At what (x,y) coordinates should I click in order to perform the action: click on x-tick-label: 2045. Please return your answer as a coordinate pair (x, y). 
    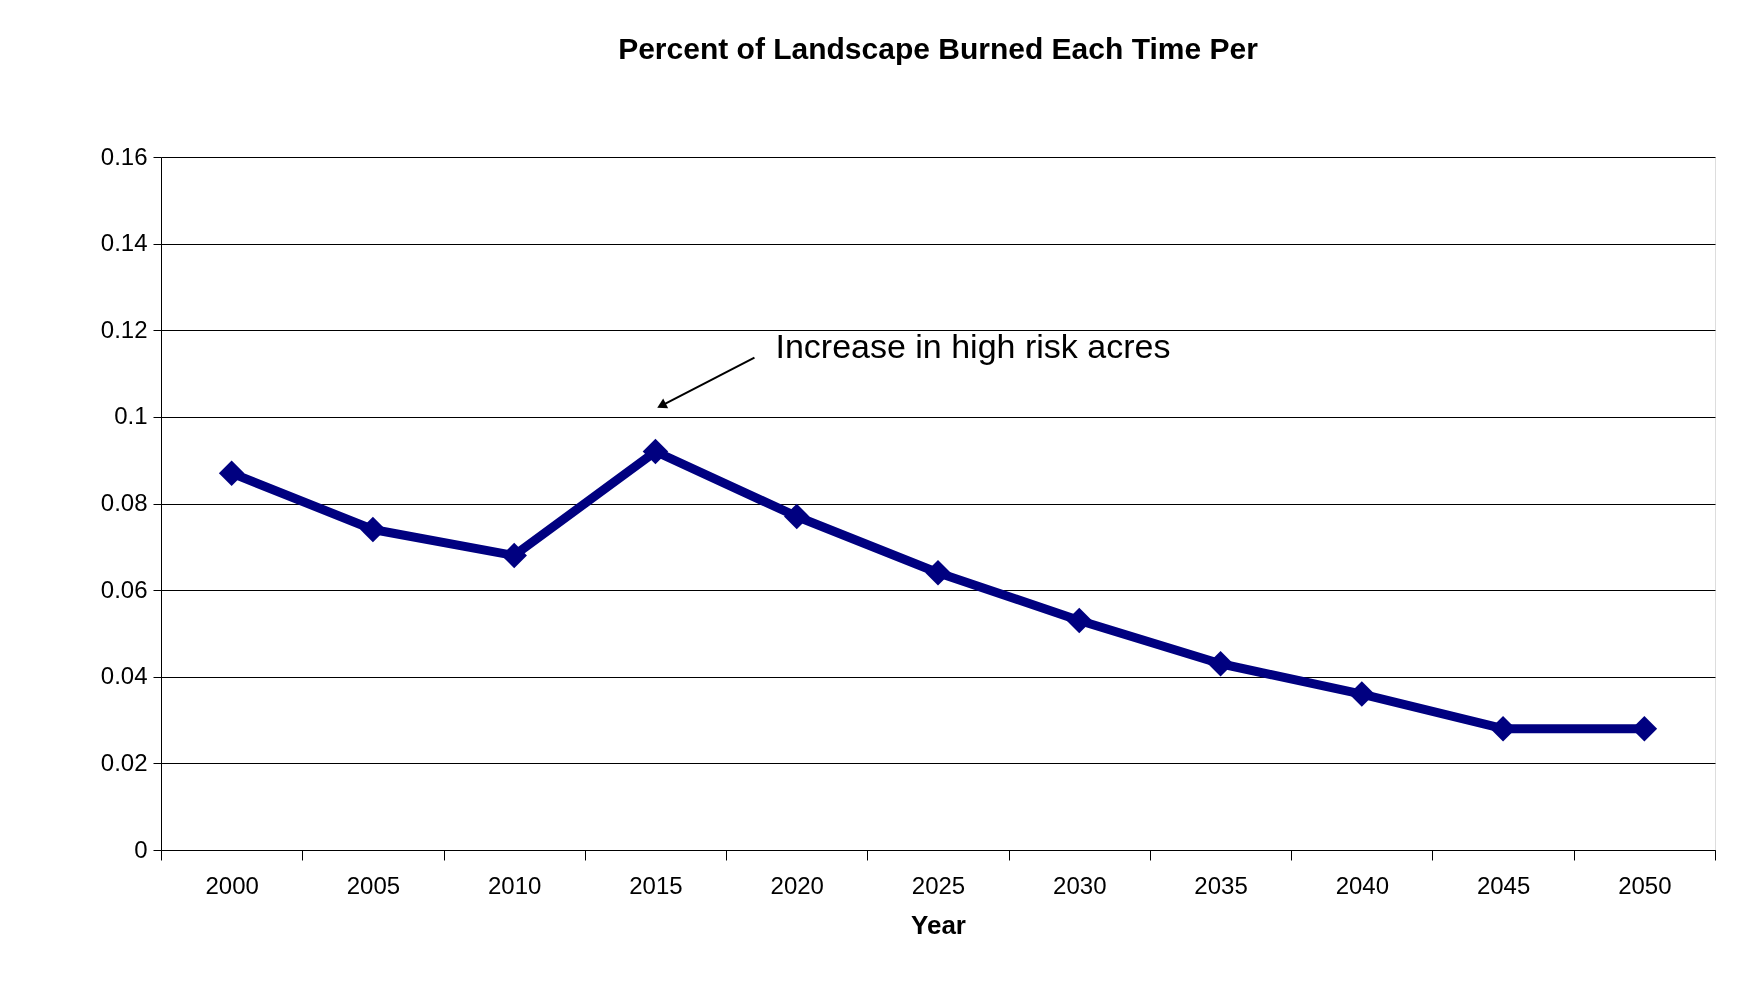
    Looking at the image, I should click on (1503, 885).